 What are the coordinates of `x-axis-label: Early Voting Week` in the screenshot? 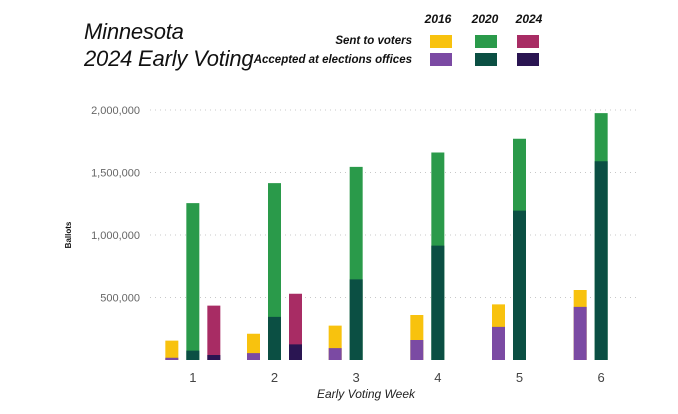 It's located at (366, 394).